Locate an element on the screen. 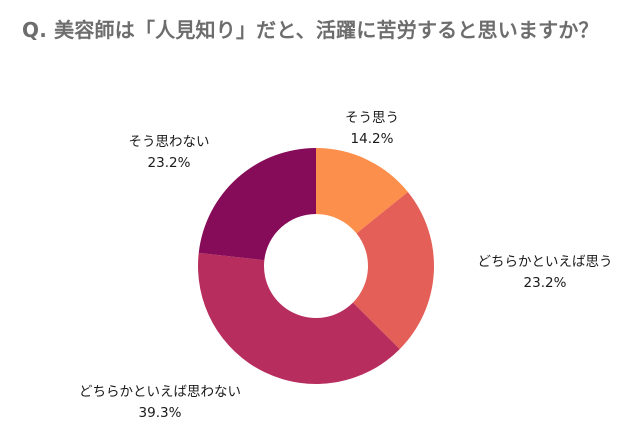 This screenshot has height=448, width=640. slice-value-1: 14.2% is located at coordinates (372, 139).